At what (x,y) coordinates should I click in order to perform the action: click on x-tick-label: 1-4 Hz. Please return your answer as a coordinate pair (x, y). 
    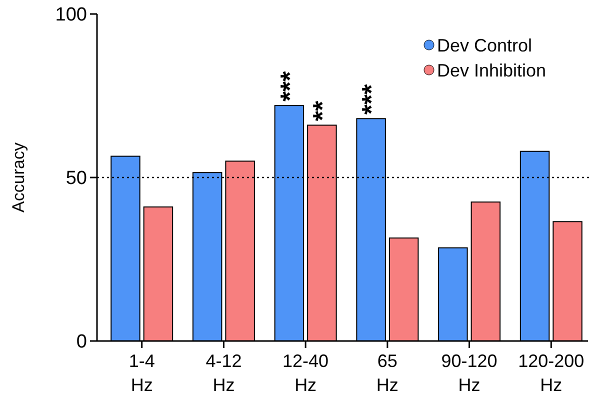
    Looking at the image, I should click on (141, 373).